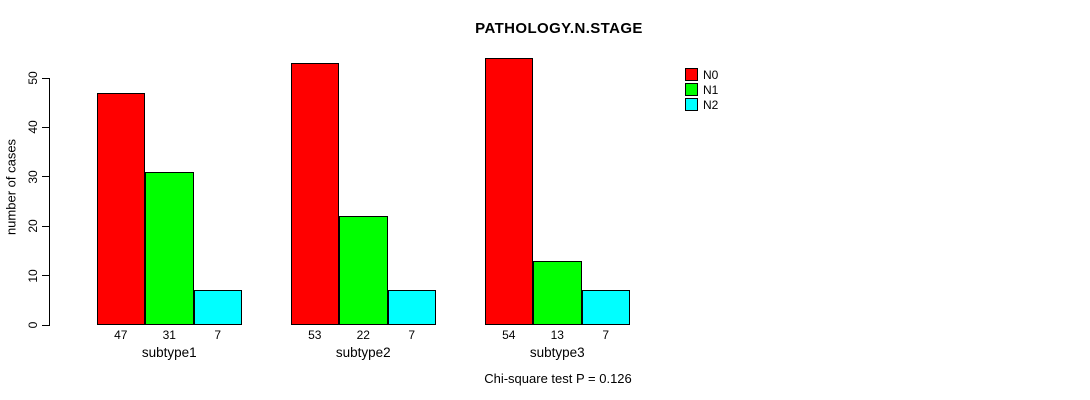 The height and width of the screenshot is (400, 1090). Describe the element at coordinates (701, 74) in the screenshot. I see `legend-item-n0: N0` at that location.